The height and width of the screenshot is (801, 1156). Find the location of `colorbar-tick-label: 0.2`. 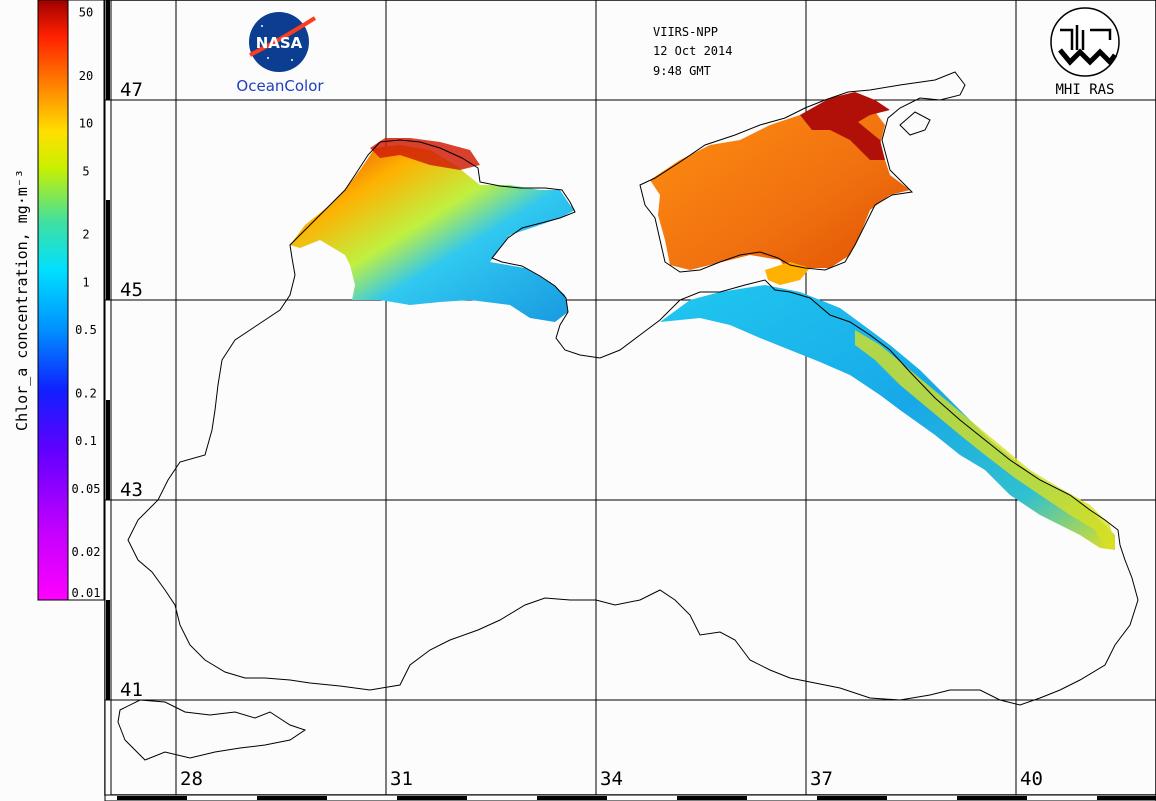

colorbar-tick-label: 0.2 is located at coordinates (86, 393).